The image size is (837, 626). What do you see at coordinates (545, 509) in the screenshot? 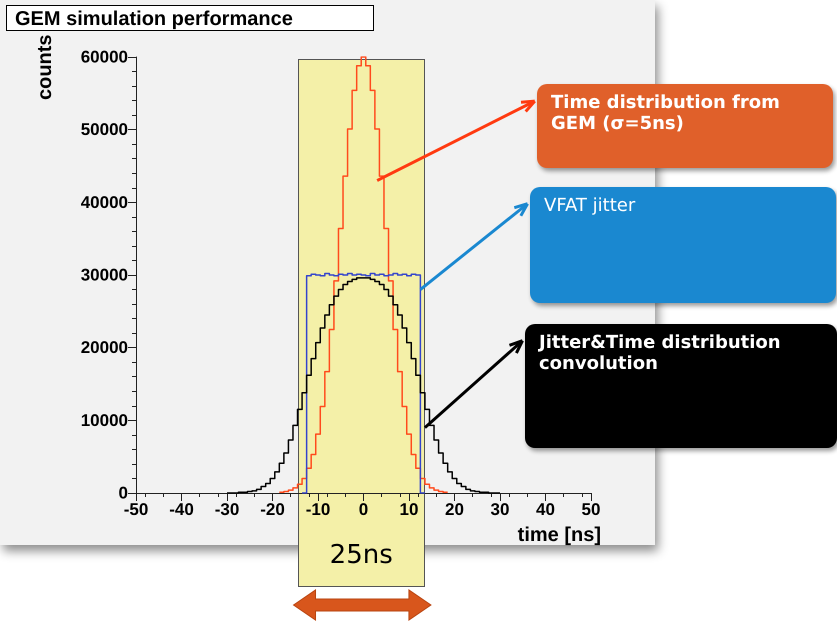
I see `x-tick-label: 40` at bounding box center [545, 509].